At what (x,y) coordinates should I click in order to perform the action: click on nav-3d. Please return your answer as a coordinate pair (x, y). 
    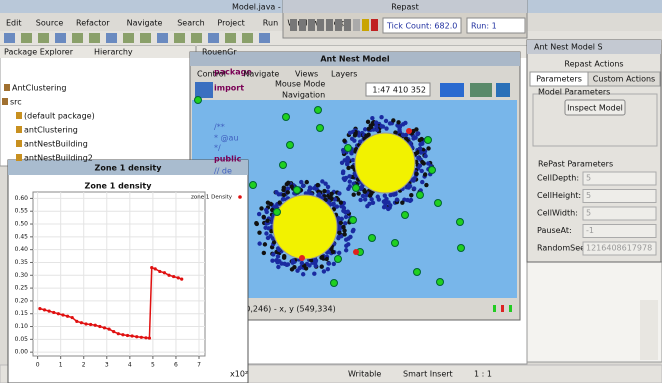
    Looking at the image, I should click on (503, 90).